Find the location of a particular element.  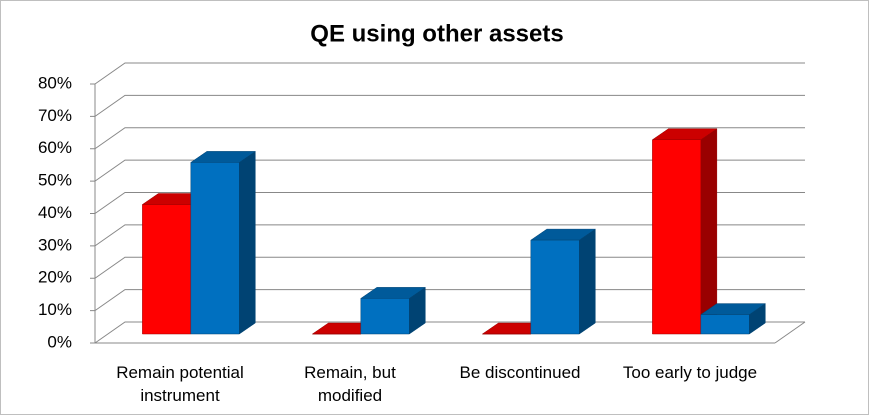

x-tick-label: Remain potential instrument is located at coordinates (180, 384).